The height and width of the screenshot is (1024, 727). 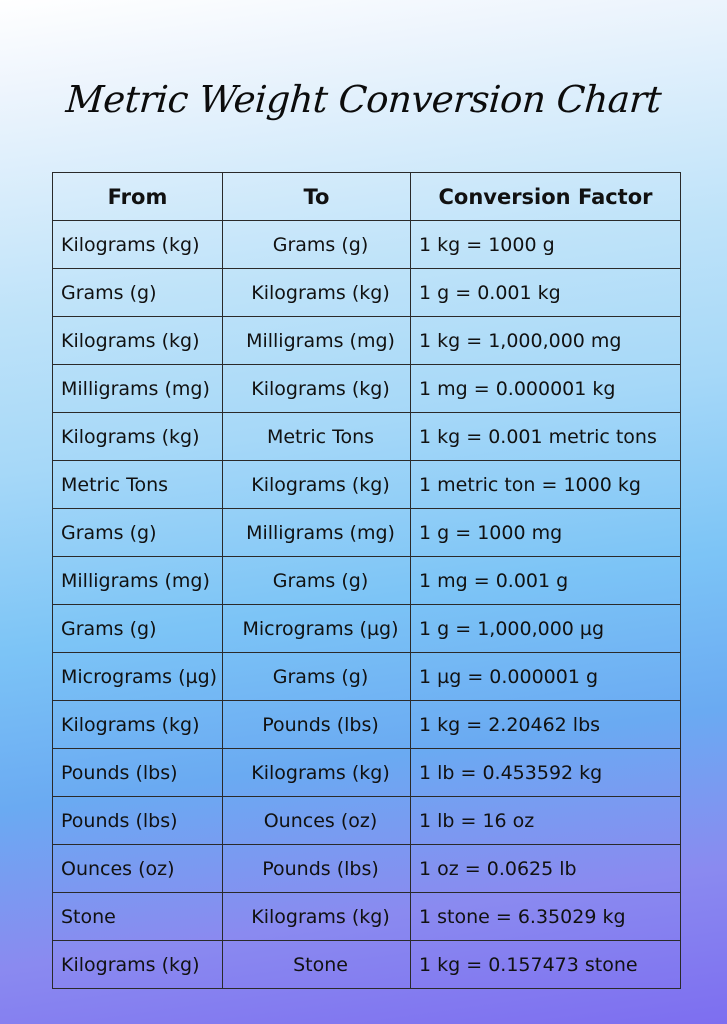 I want to click on page-title: Metric Weight Conversion Chart, so click(x=363, y=99).